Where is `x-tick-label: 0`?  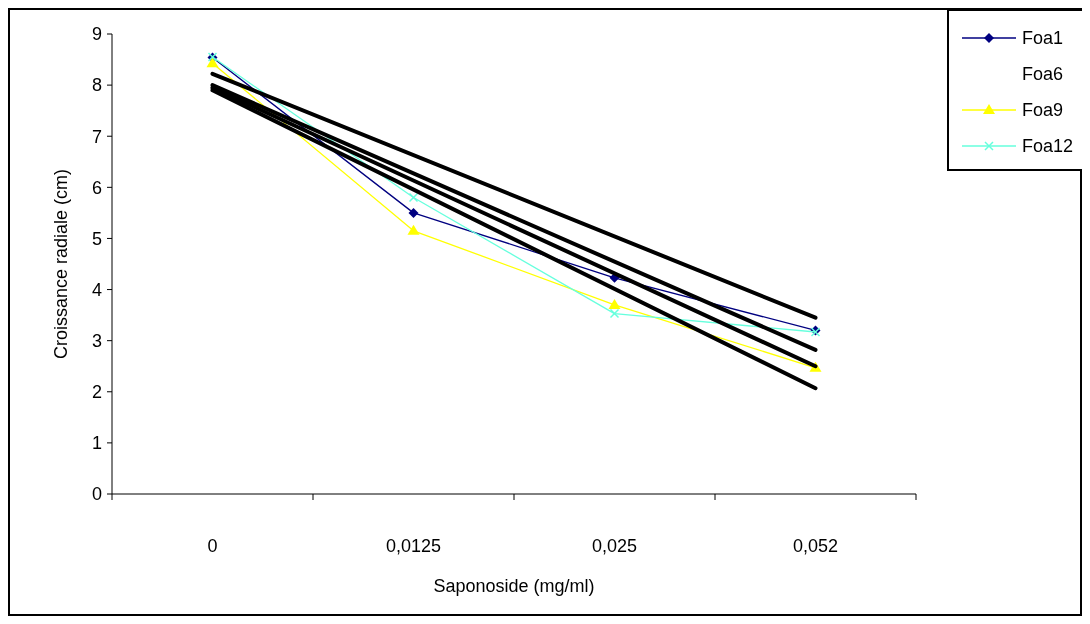
x-tick-label: 0 is located at coordinates (212, 546).